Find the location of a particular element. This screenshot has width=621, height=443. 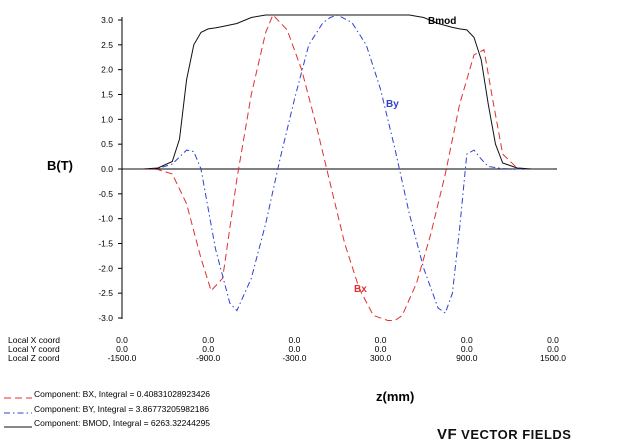

x-tick-label: 300.0 is located at coordinates (381, 358).